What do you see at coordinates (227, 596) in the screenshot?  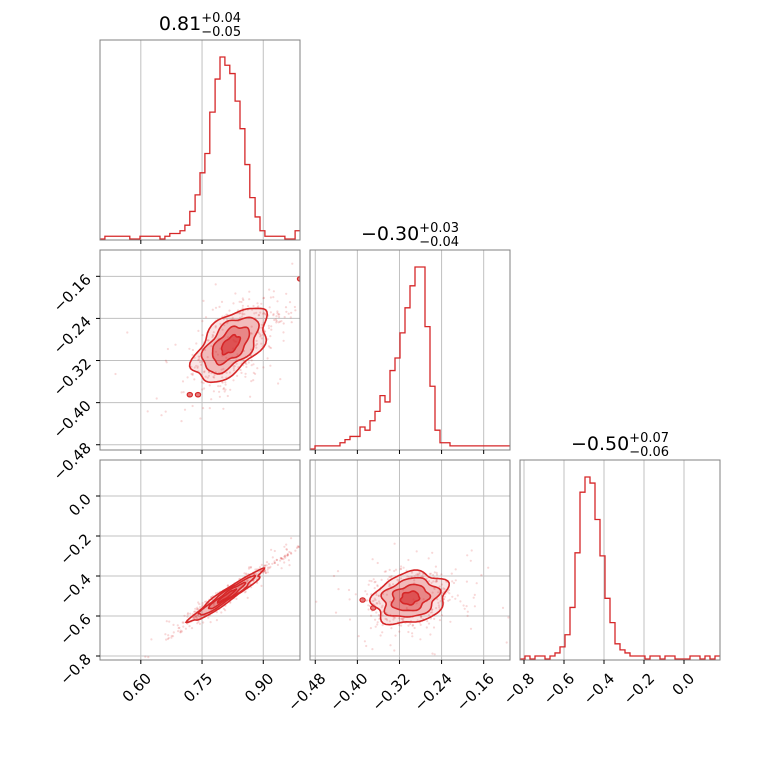 I see `density-contour` at bounding box center [227, 596].